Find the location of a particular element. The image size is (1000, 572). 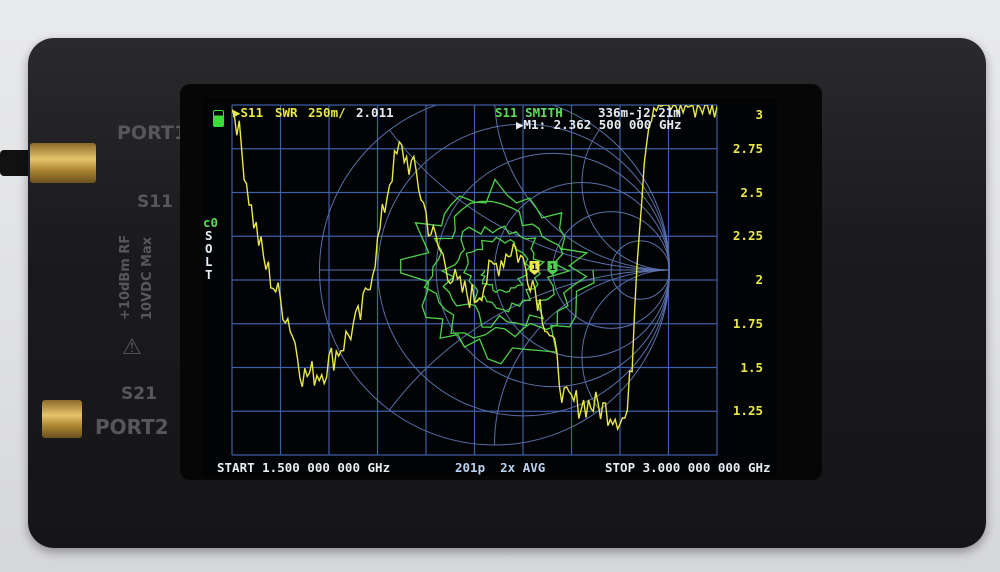

points-avg: 201p 2x AVG is located at coordinates (500, 467).